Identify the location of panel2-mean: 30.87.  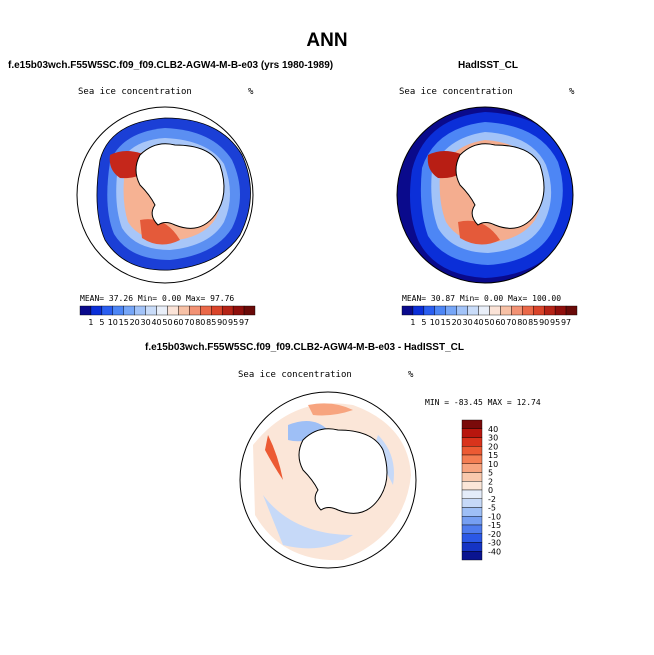
(443, 298).